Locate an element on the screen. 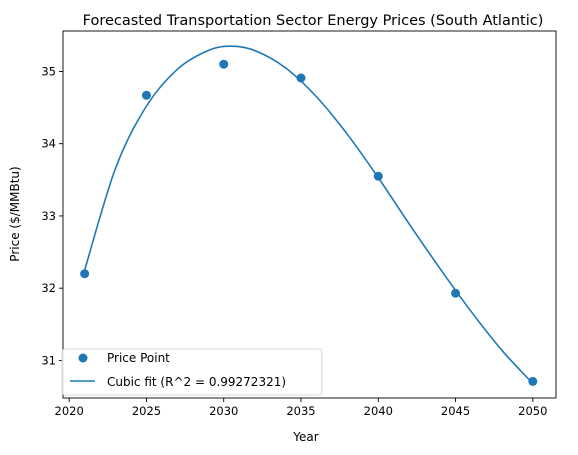 This screenshot has height=455, width=578. legend-label-cubic-fit: Cubic fit (R^2 = 0.99272321) is located at coordinates (196, 382).